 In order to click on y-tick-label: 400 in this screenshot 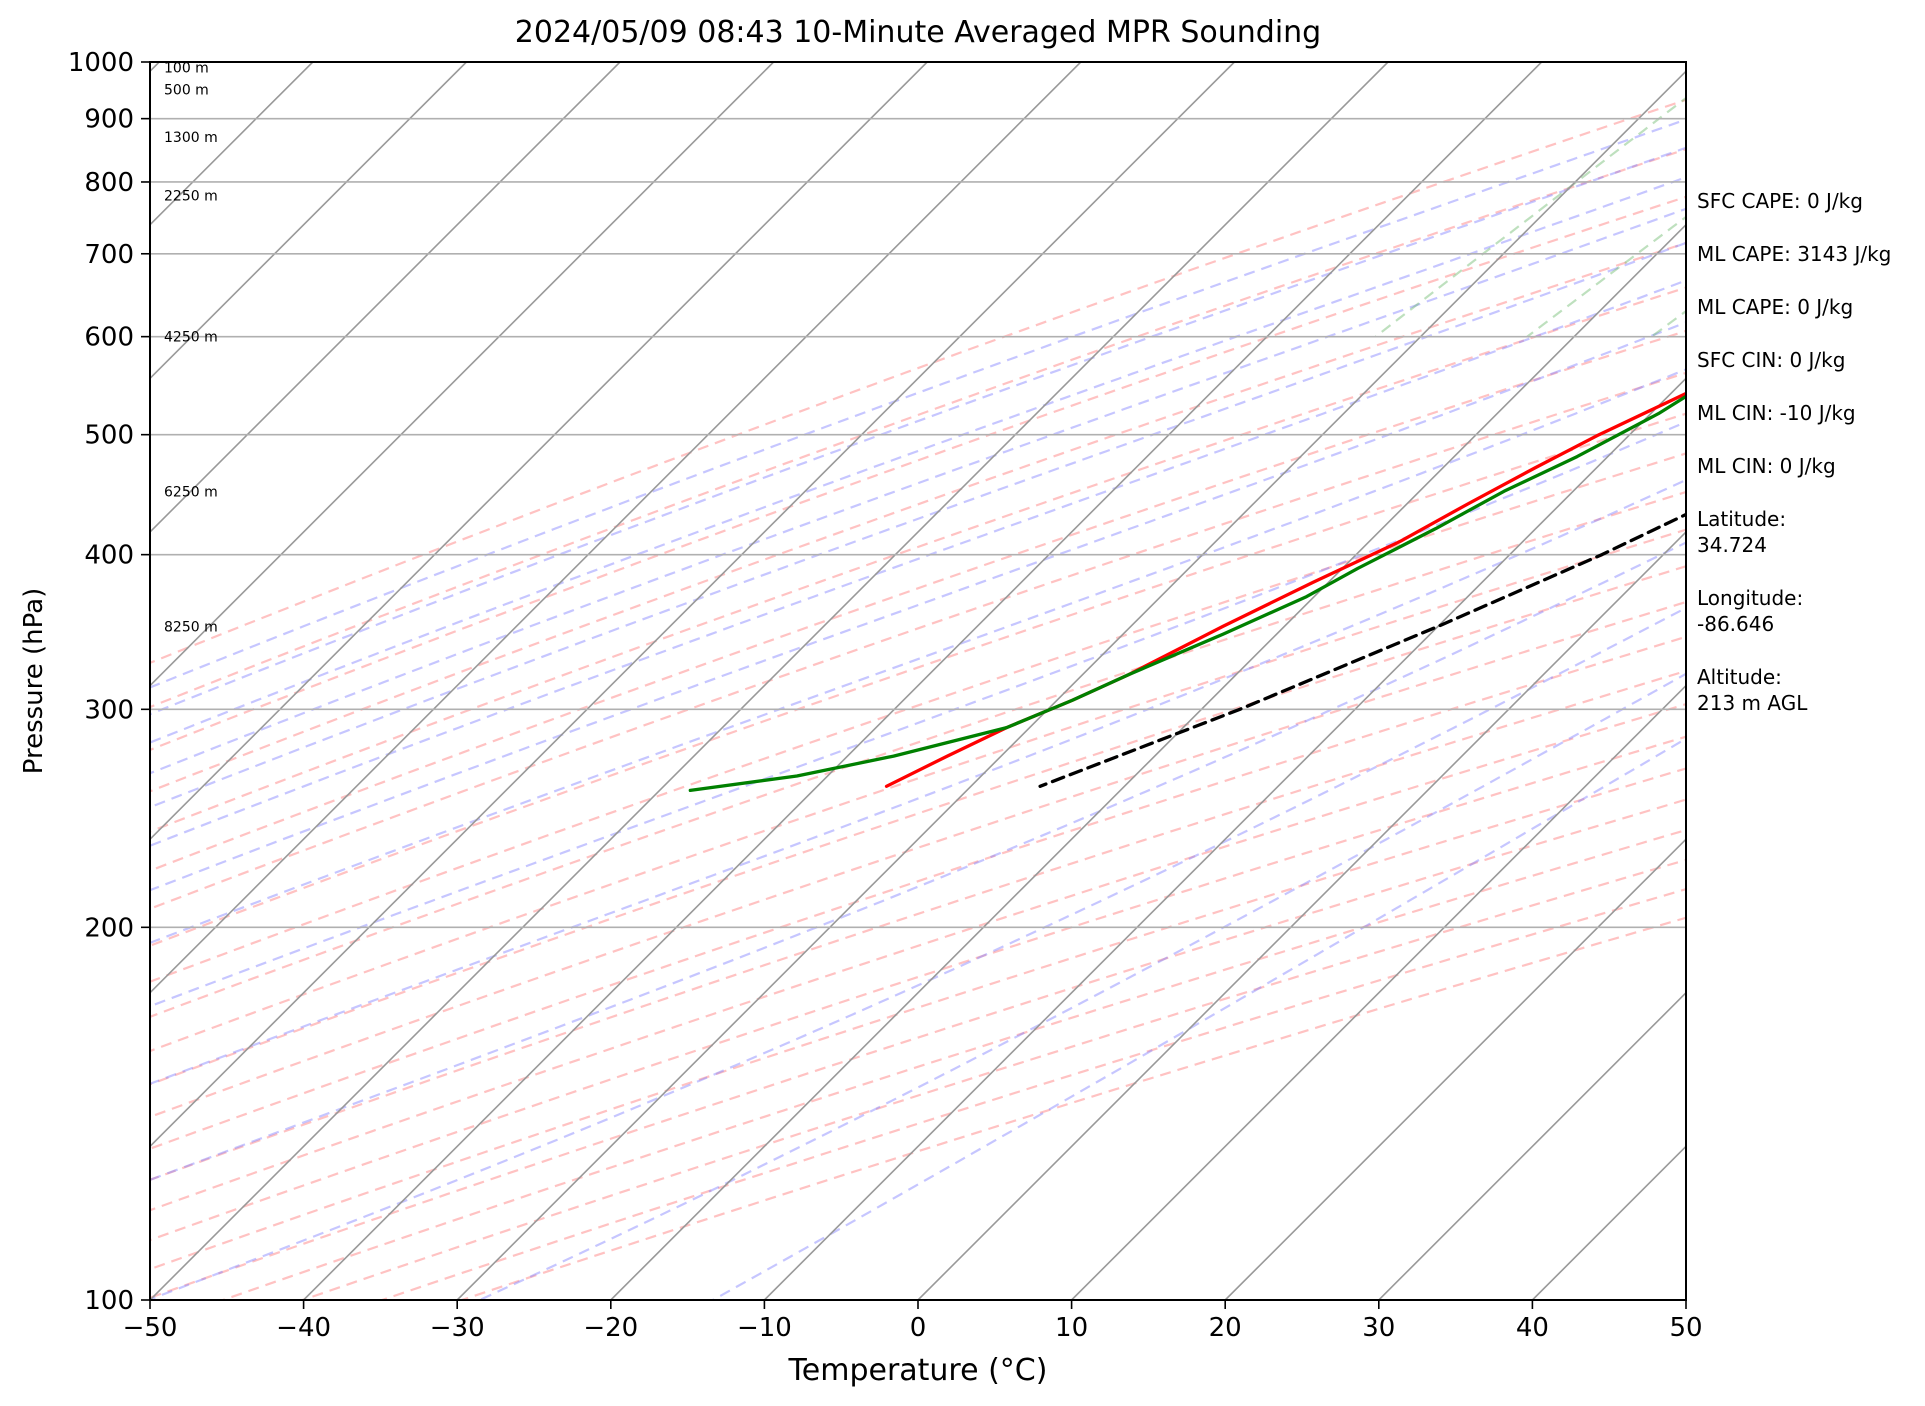, I will do `click(109, 556)`.